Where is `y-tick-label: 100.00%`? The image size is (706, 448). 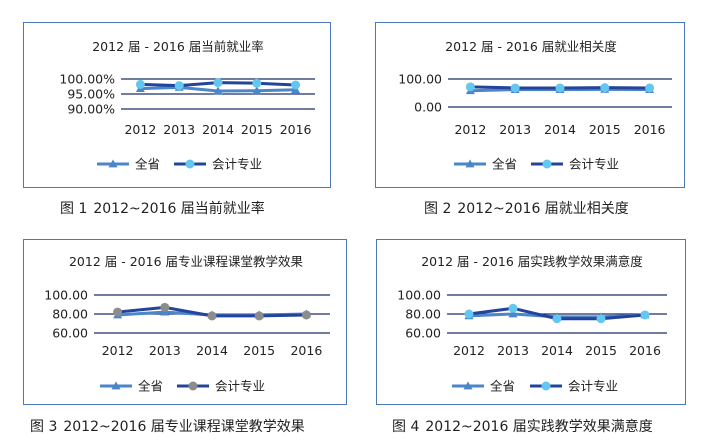 y-tick-label: 100.00% is located at coordinates (87, 79).